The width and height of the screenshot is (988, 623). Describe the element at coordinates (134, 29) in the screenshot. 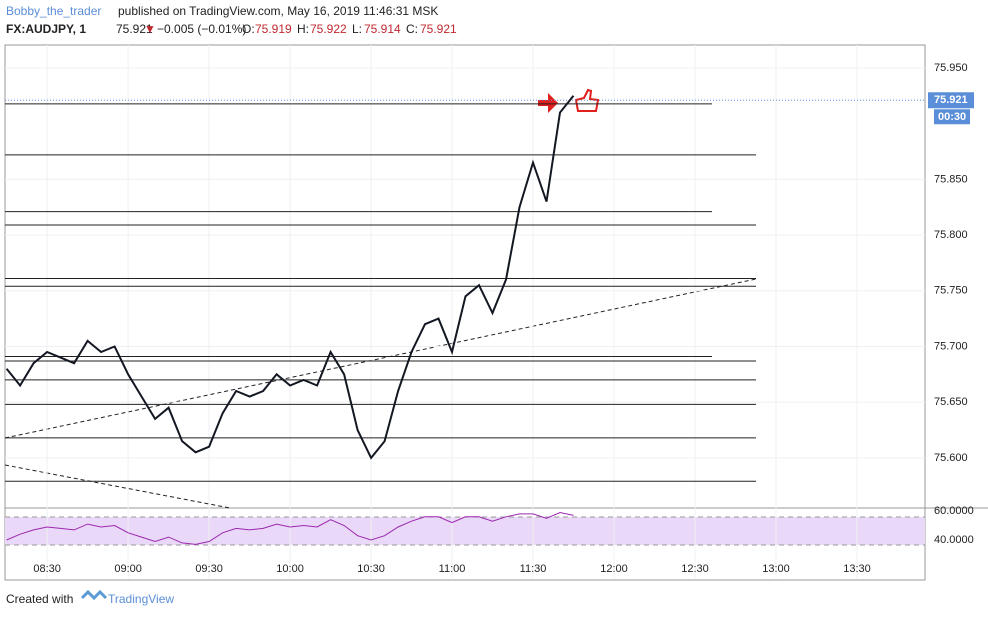

I see `last: 75.921` at that location.